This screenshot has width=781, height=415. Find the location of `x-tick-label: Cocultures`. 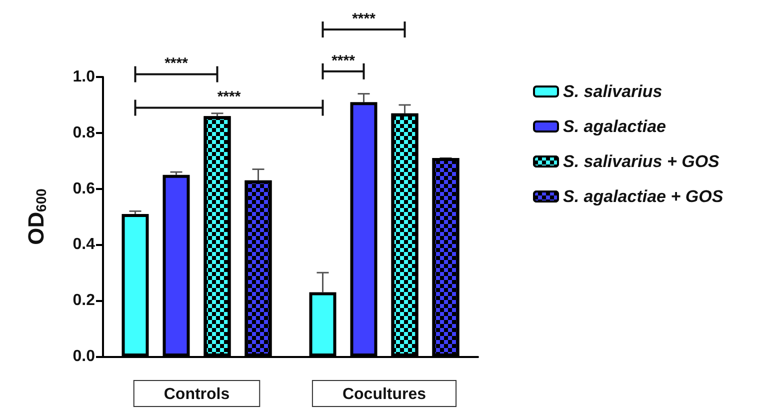

x-tick-label: Cocultures is located at coordinates (384, 394).